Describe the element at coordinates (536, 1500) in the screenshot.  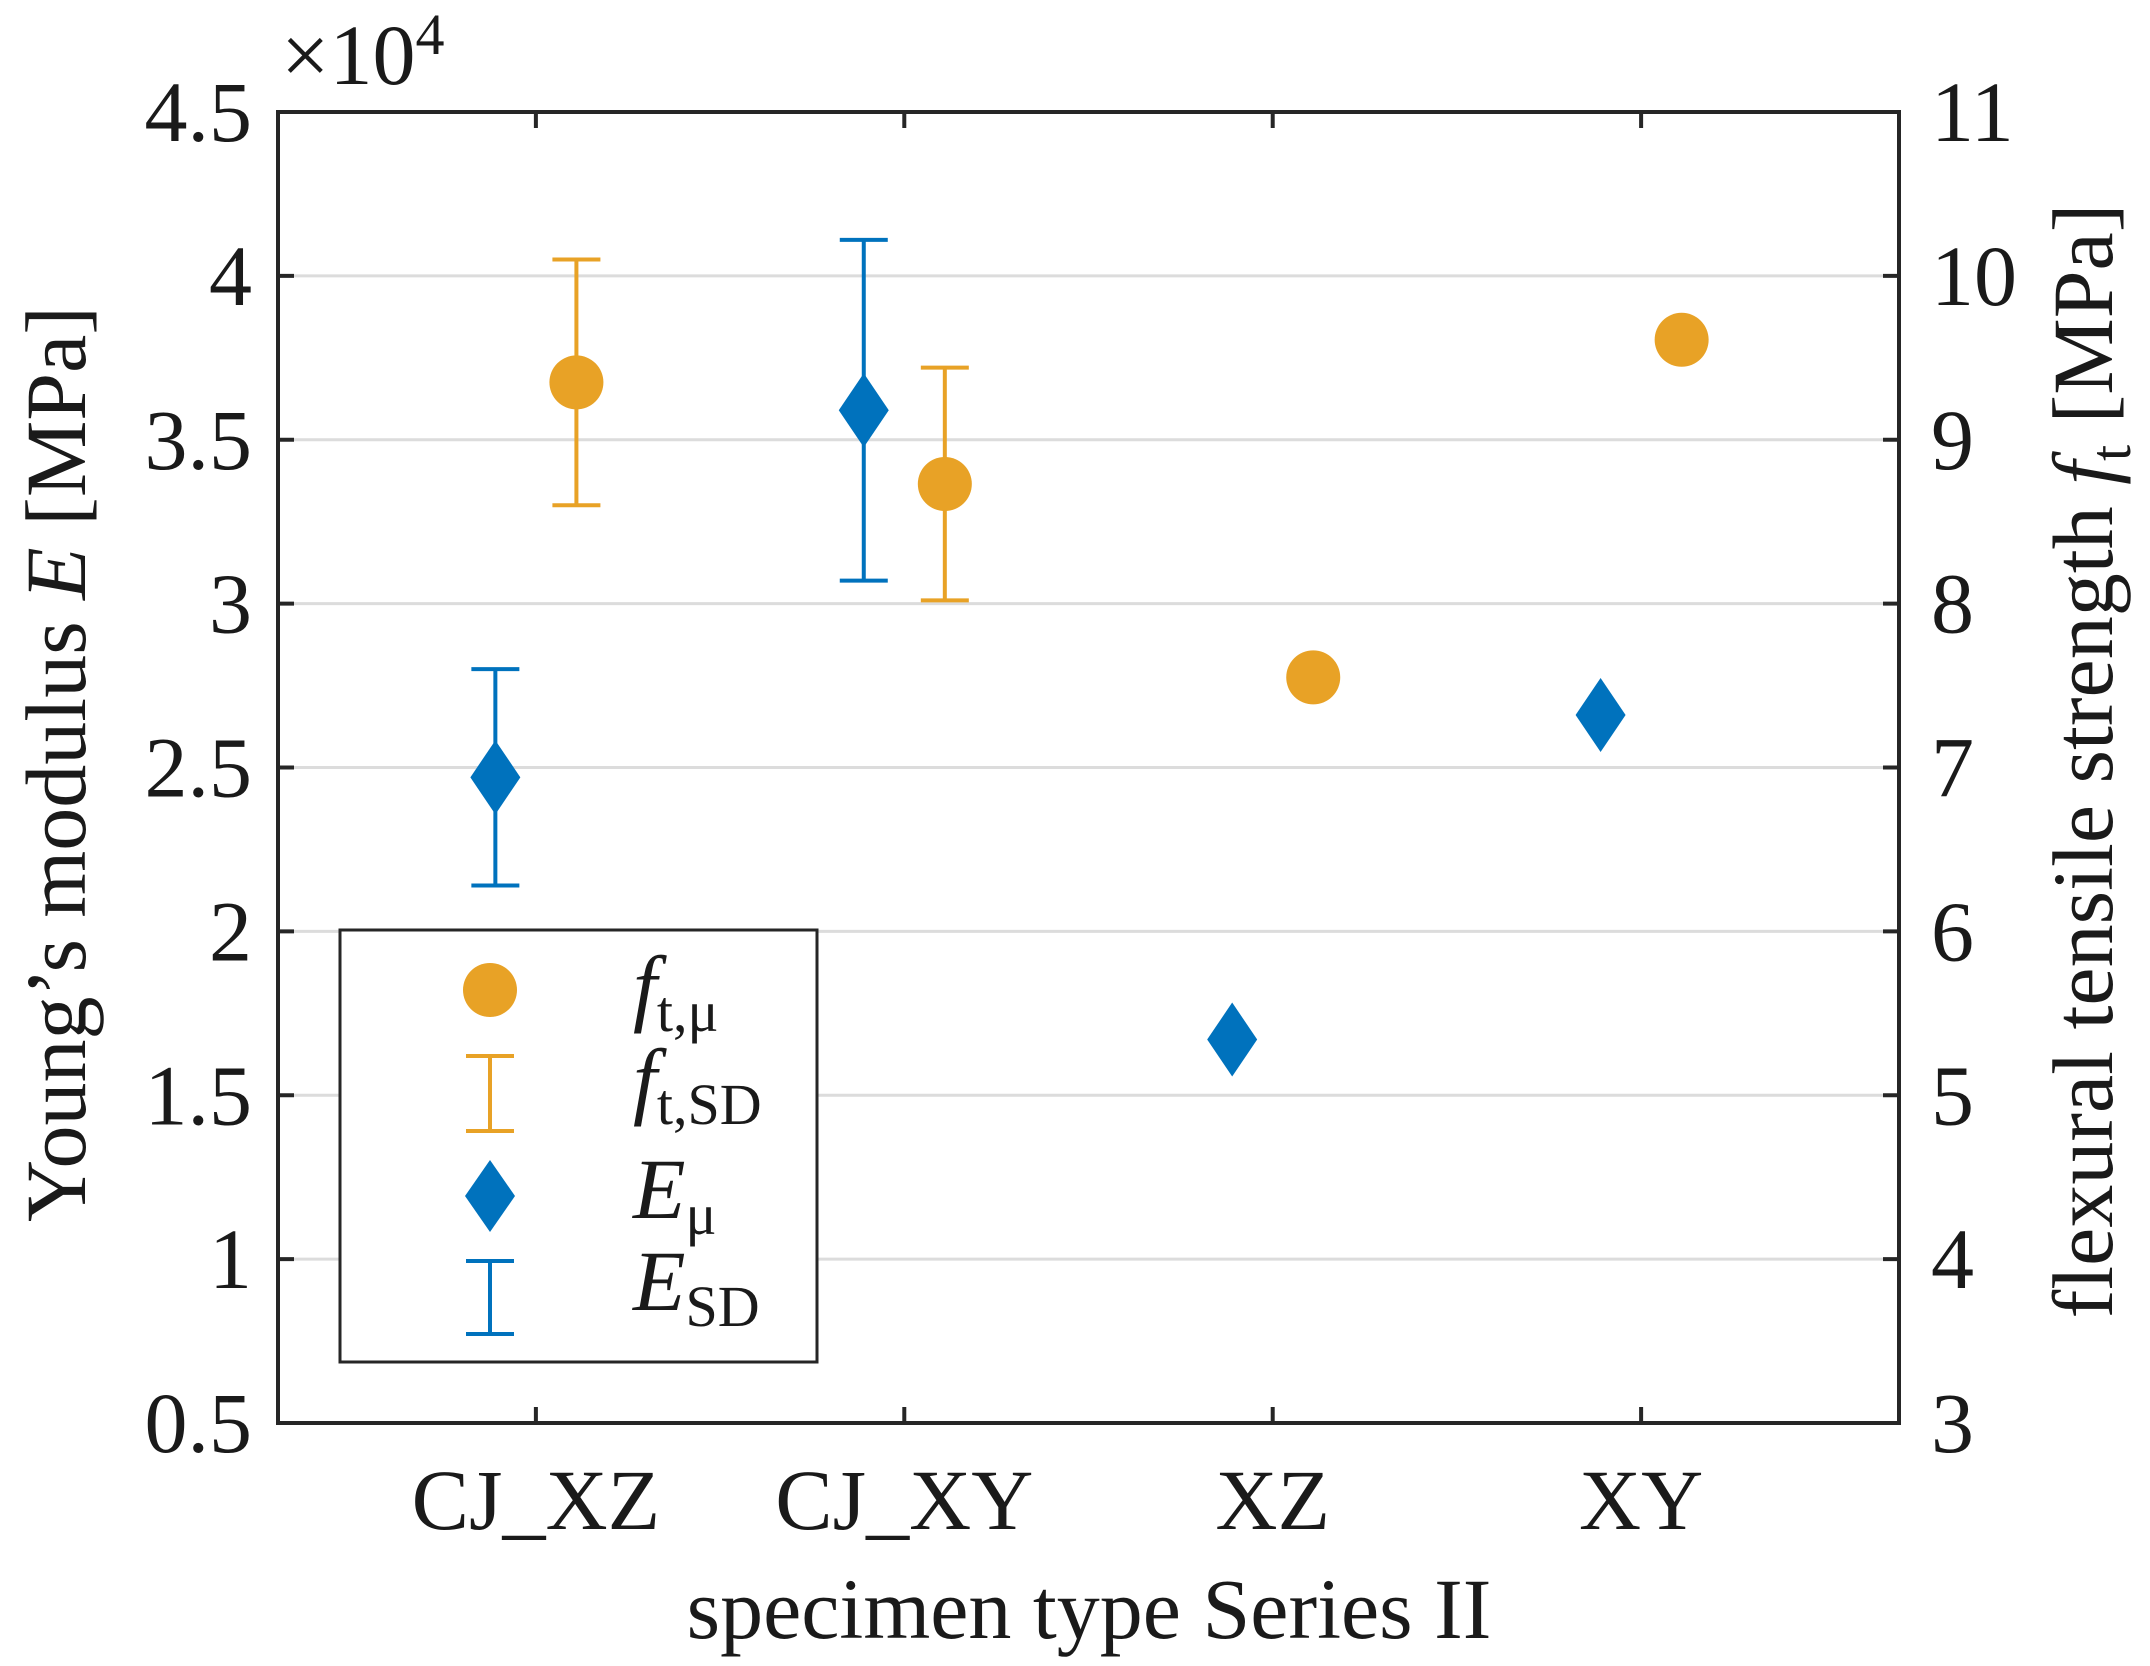
I see `x-tick-label: CJ_XZ` at that location.